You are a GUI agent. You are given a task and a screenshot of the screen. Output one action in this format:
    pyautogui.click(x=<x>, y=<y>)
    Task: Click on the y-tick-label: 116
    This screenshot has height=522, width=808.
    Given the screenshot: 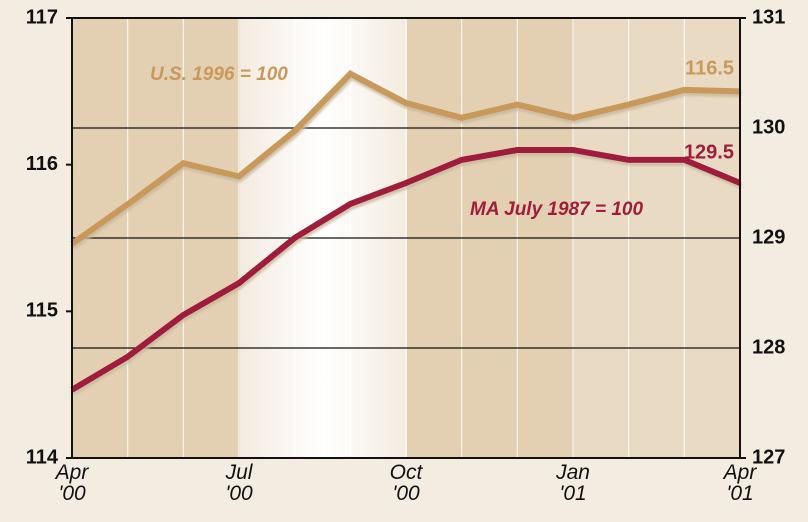 What is the action you would take?
    pyautogui.click(x=42, y=164)
    